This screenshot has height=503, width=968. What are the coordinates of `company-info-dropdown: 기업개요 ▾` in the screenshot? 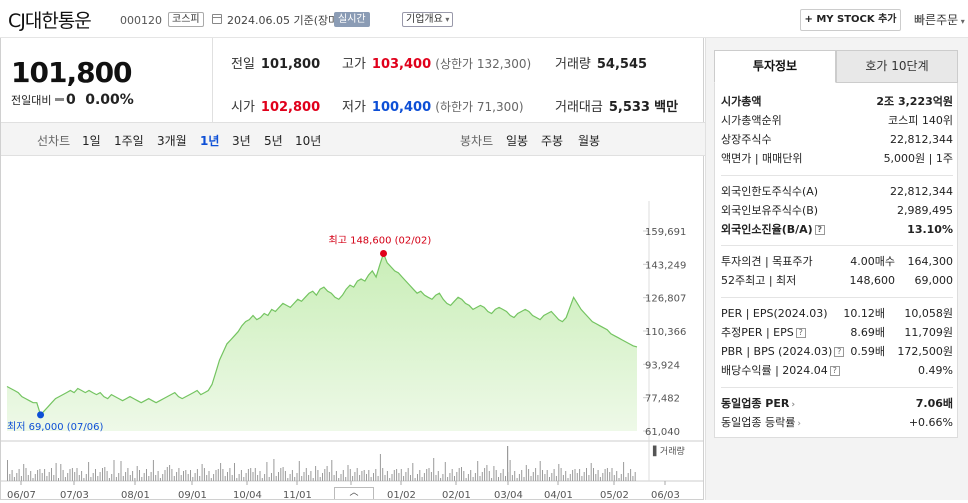 It's located at (428, 19).